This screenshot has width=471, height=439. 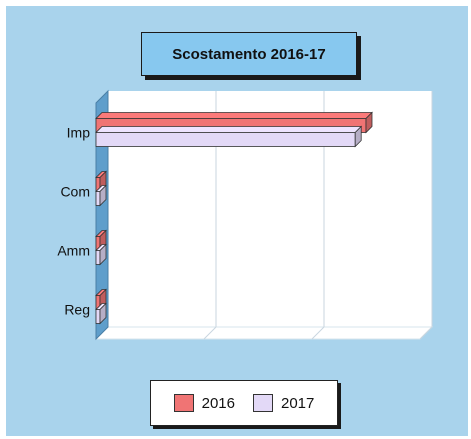 I want to click on bar-top-2016-imp, so click(x=234, y=115).